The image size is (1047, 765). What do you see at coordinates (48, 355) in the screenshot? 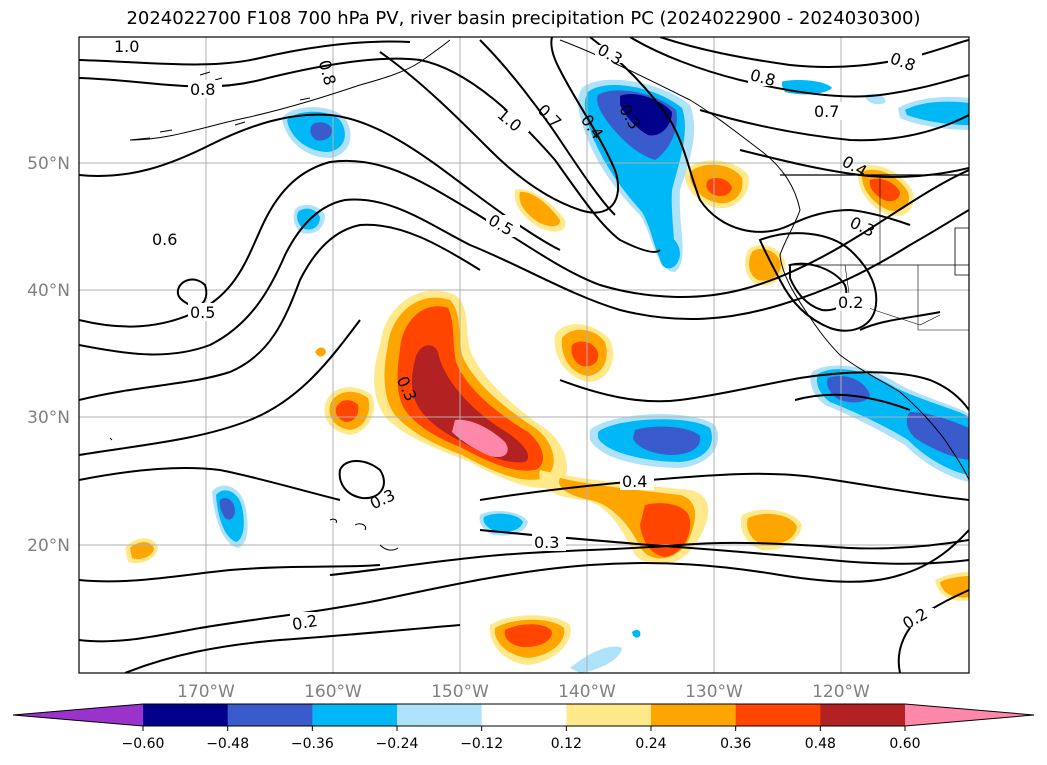
I see `latitude-labels: 50°N 40°N 30°N 20°N` at bounding box center [48, 355].